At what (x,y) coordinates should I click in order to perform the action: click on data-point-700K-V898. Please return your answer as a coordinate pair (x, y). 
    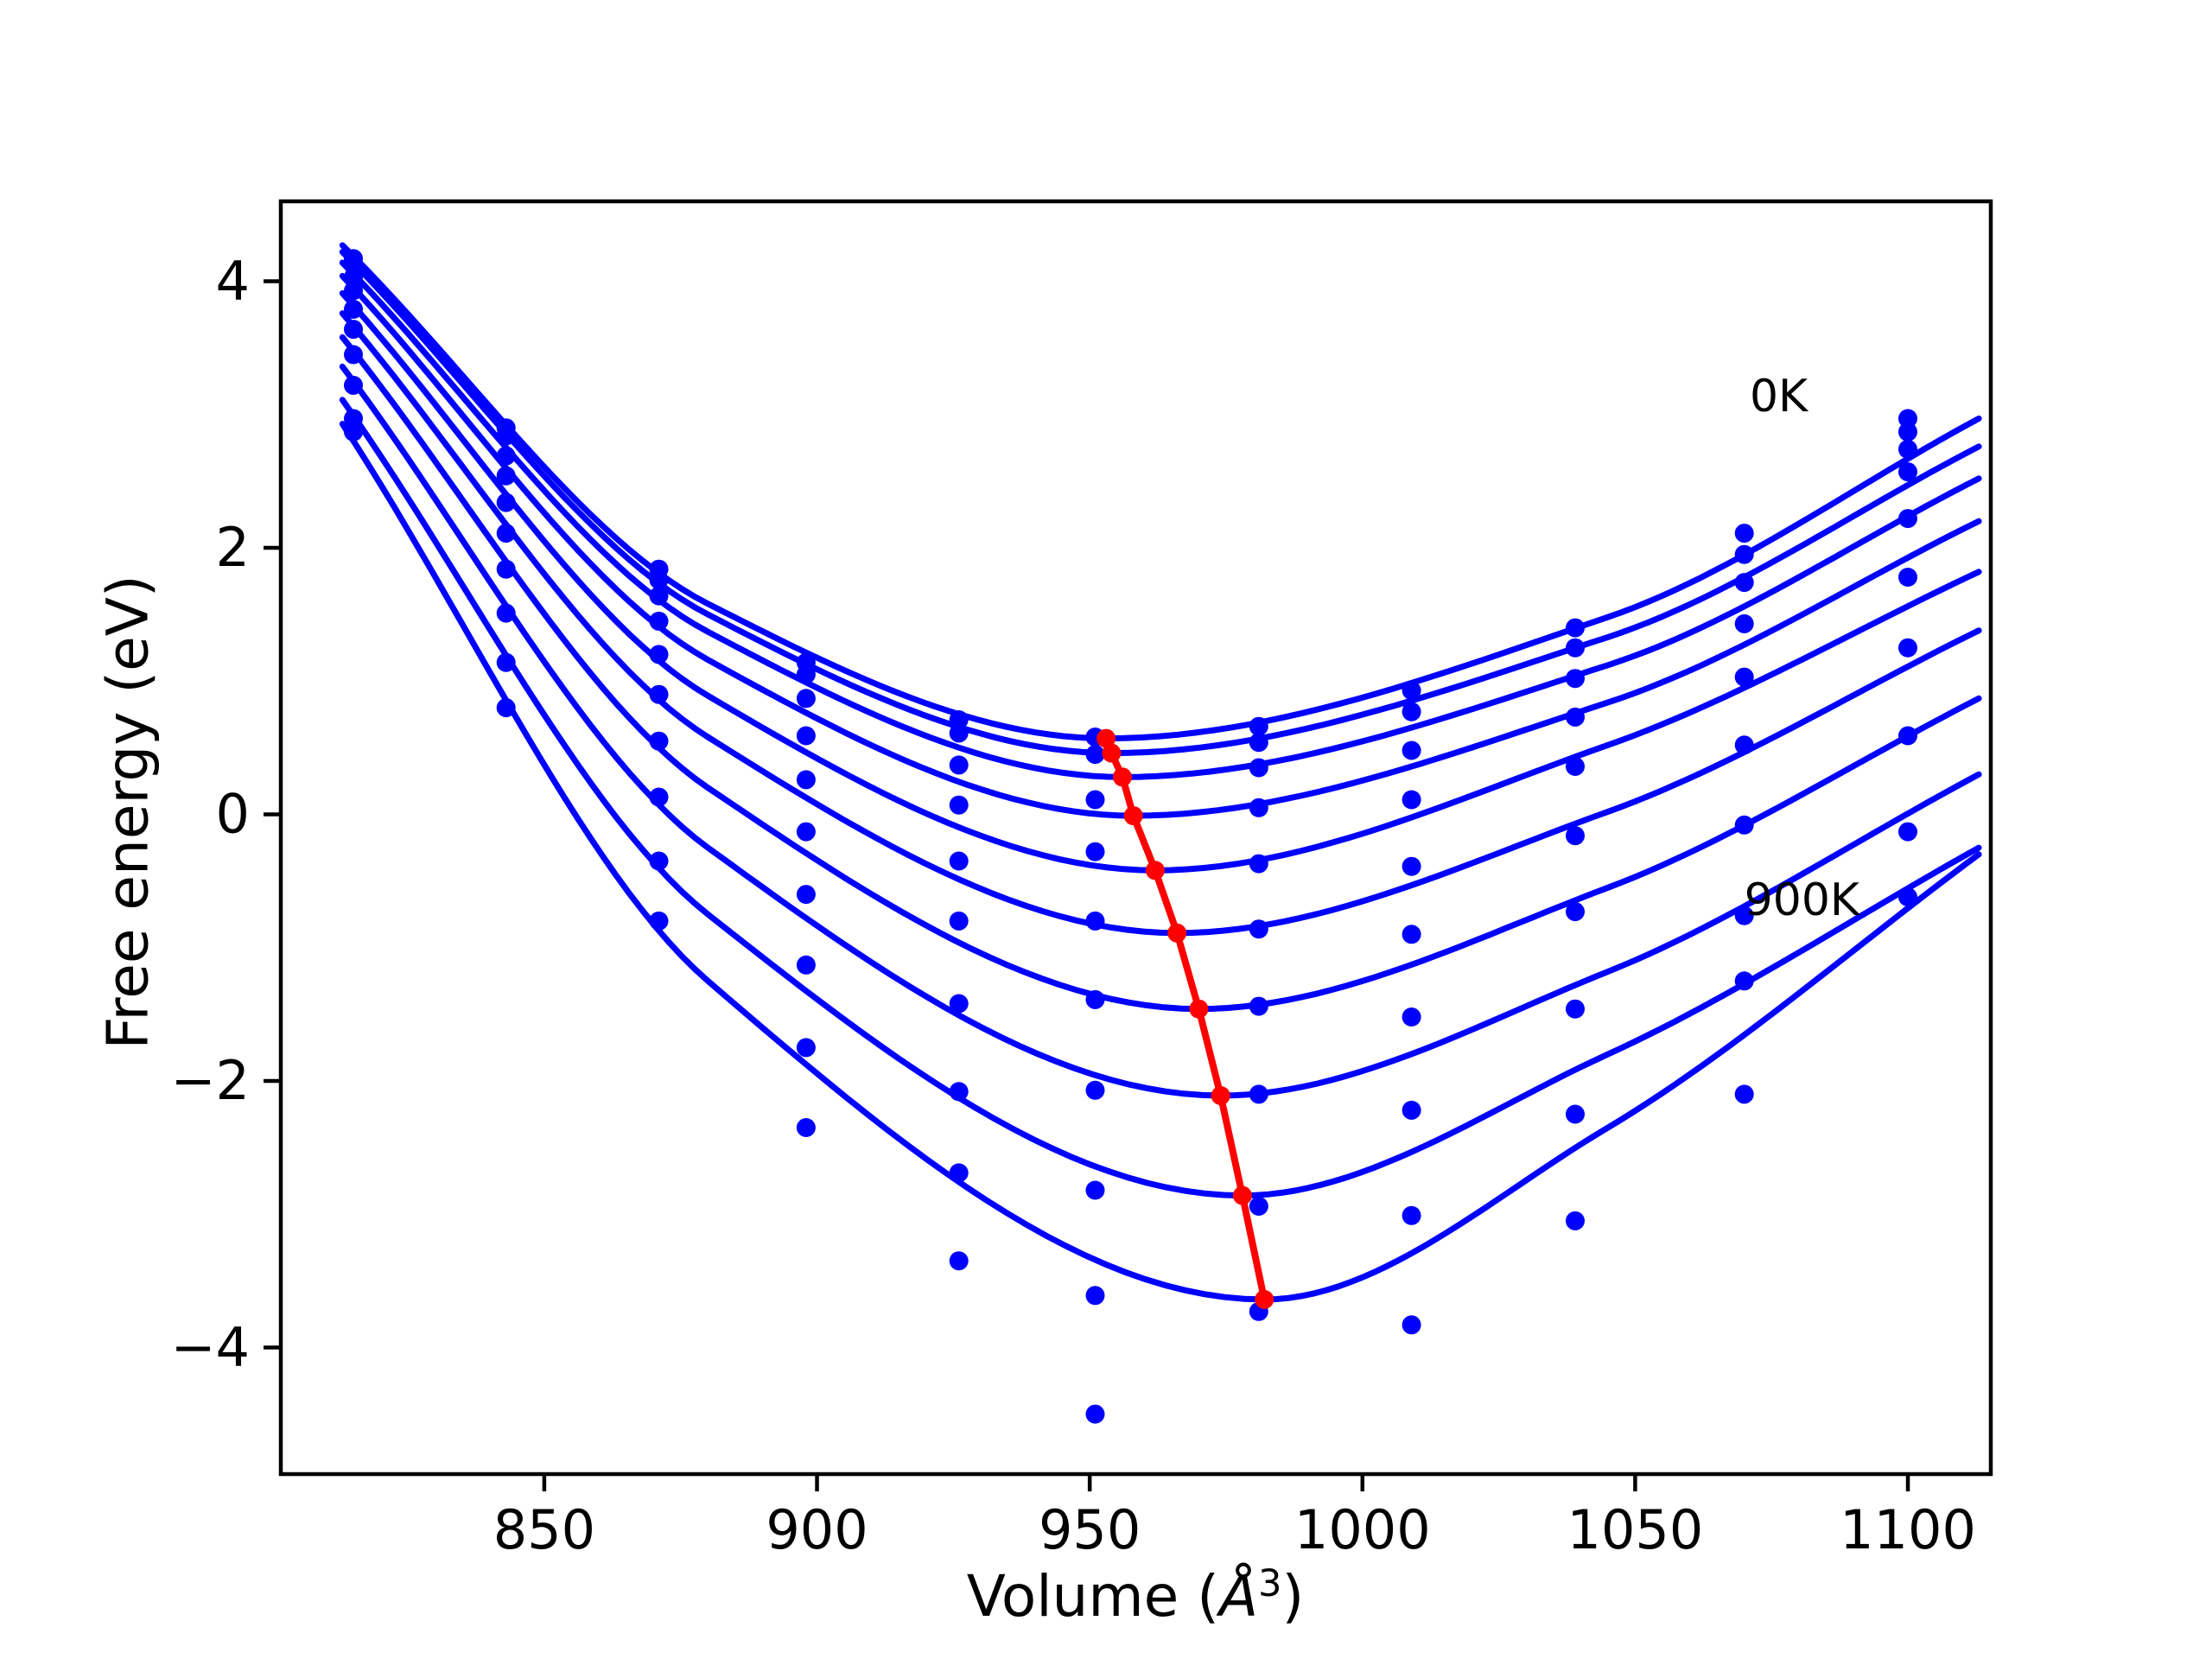
    Looking at the image, I should click on (806, 965).